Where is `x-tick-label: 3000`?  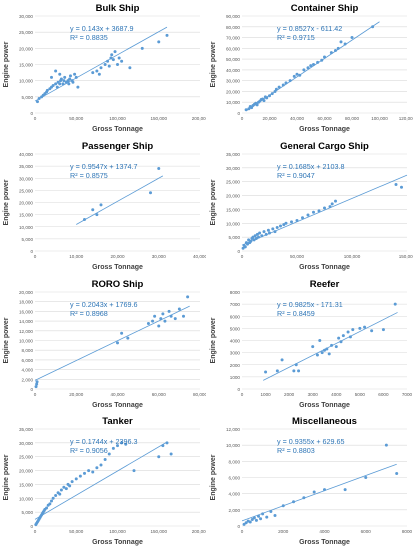
x-tick-label: 3000 is located at coordinates (313, 394).